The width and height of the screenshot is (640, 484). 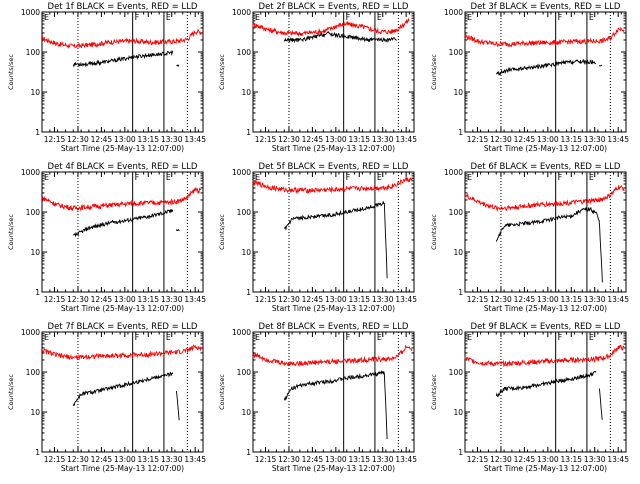 What do you see at coordinates (334, 327) in the screenshot?
I see `panel-title: Det 8f BLACK = Events, RED = LLD` at bounding box center [334, 327].